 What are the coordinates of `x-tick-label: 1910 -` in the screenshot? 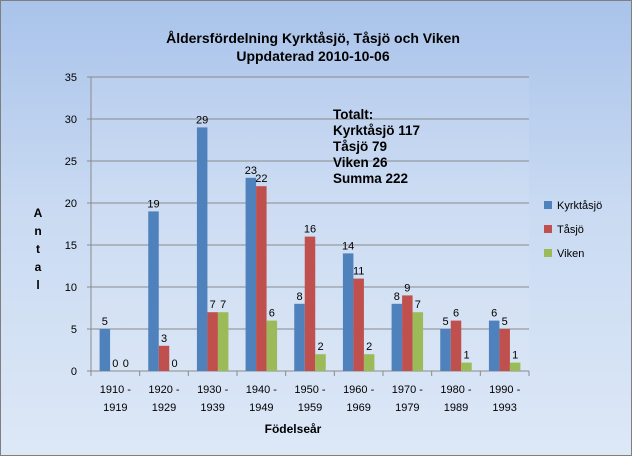 It's located at (116, 390).